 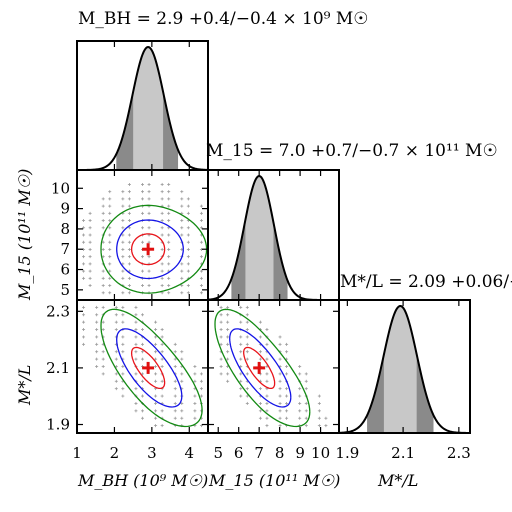 I want to click on marginal-mbh-panel, so click(x=142, y=105).